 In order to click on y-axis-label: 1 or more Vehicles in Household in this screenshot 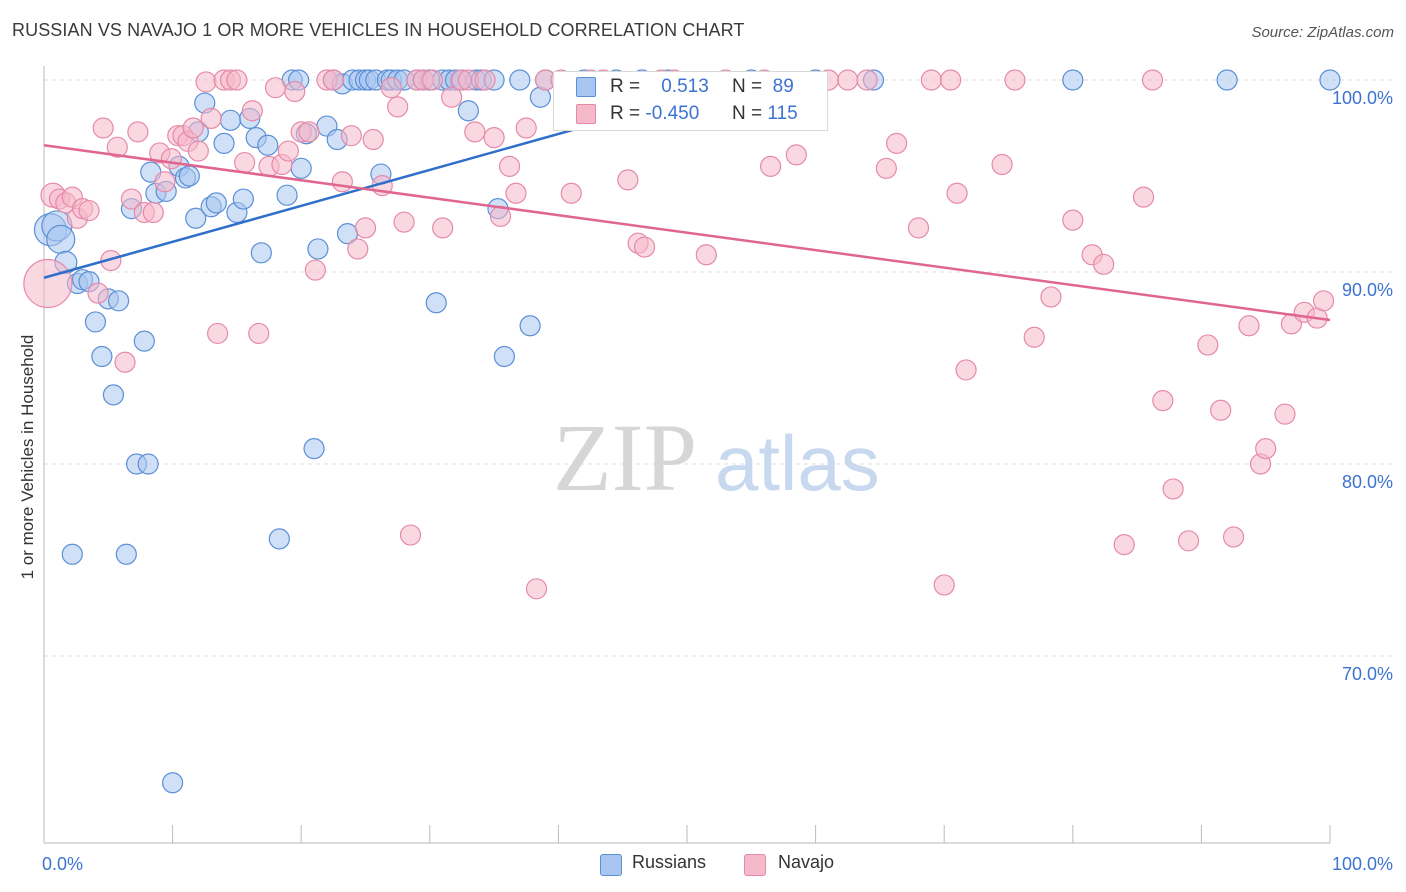, I will do `click(27, 457)`.